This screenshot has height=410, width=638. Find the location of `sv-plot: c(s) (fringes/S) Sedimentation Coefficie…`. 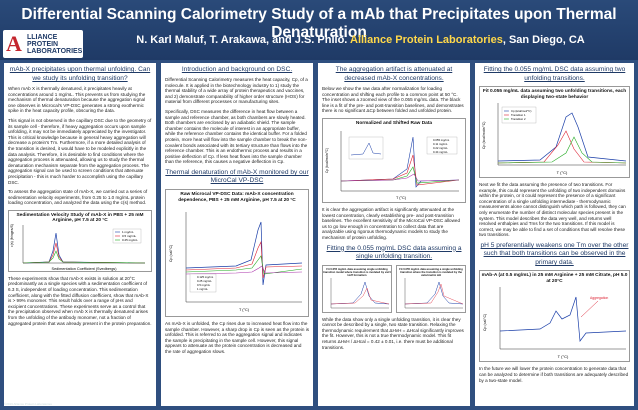

sv-plot: c(s) (fringes/S) Sedimentation Coefficie… is located at coordinates (78, 247).